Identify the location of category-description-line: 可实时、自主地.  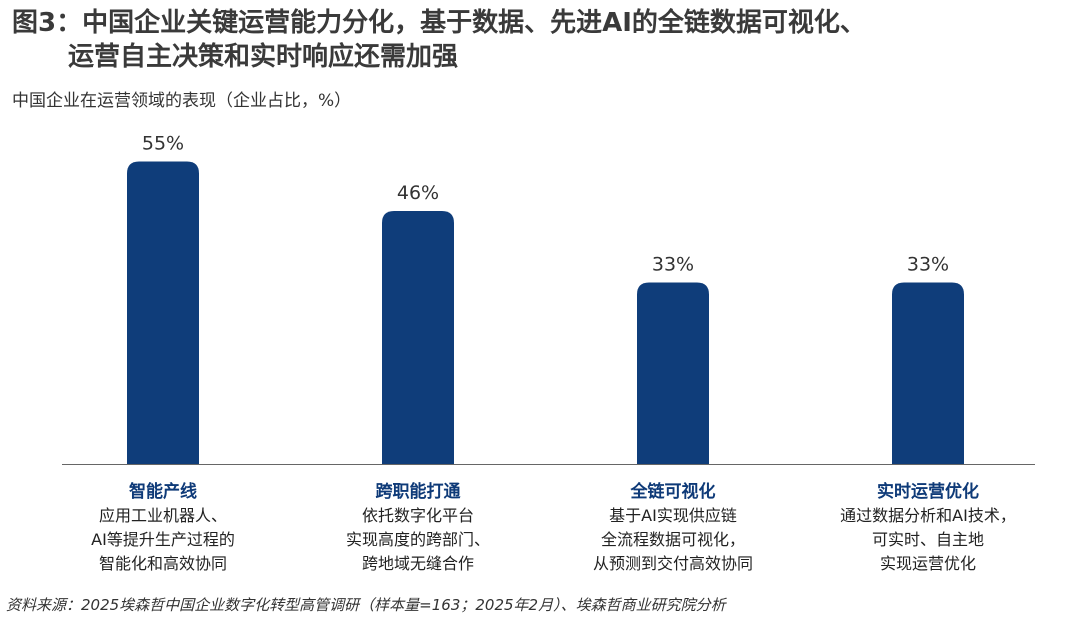
(927, 539).